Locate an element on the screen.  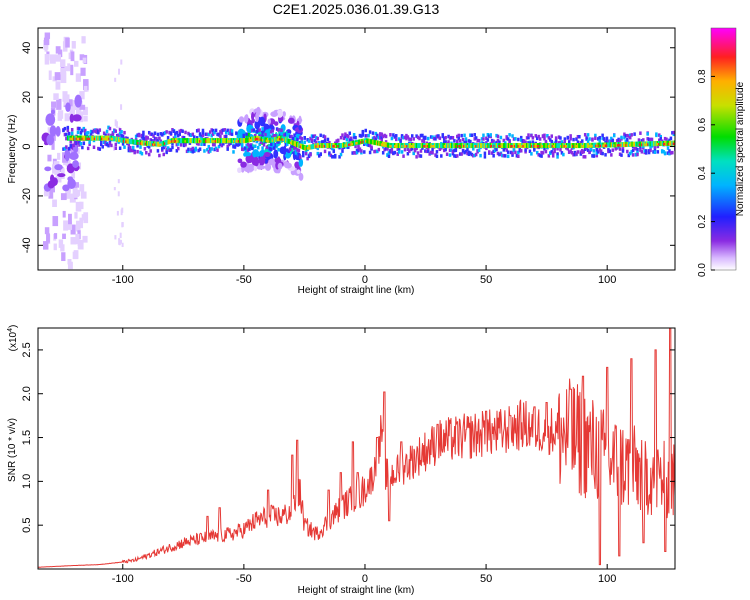
heatmap-x-tick-label: -100 is located at coordinates (123, 280).